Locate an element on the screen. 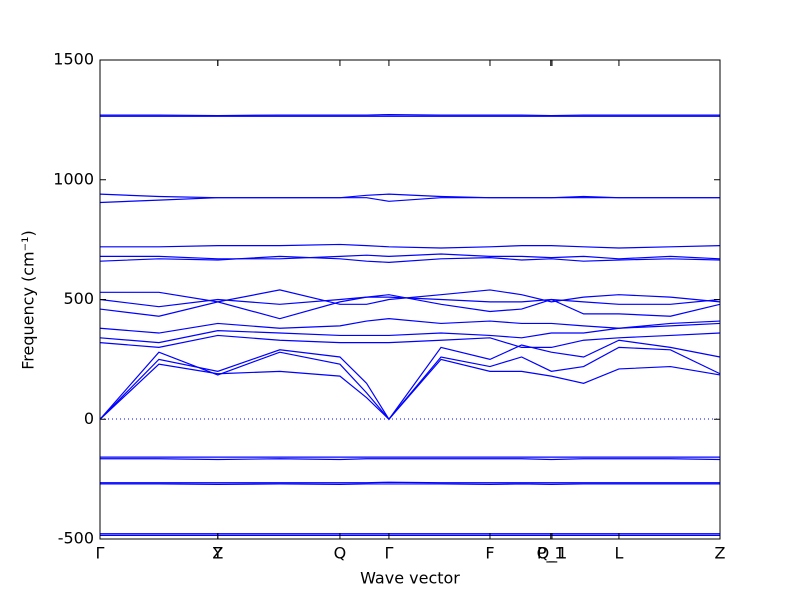 This screenshot has width=800, height=600. x-tick-label: Q_1 is located at coordinates (552, 554).